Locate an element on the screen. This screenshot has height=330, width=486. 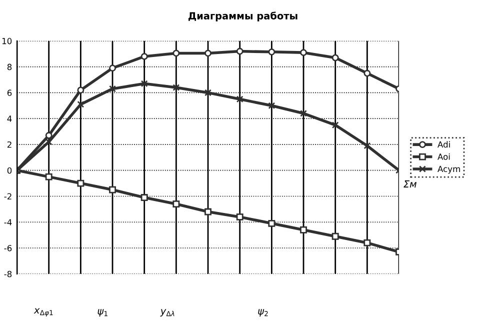
y-tick-label: 2 is located at coordinates (9, 144).